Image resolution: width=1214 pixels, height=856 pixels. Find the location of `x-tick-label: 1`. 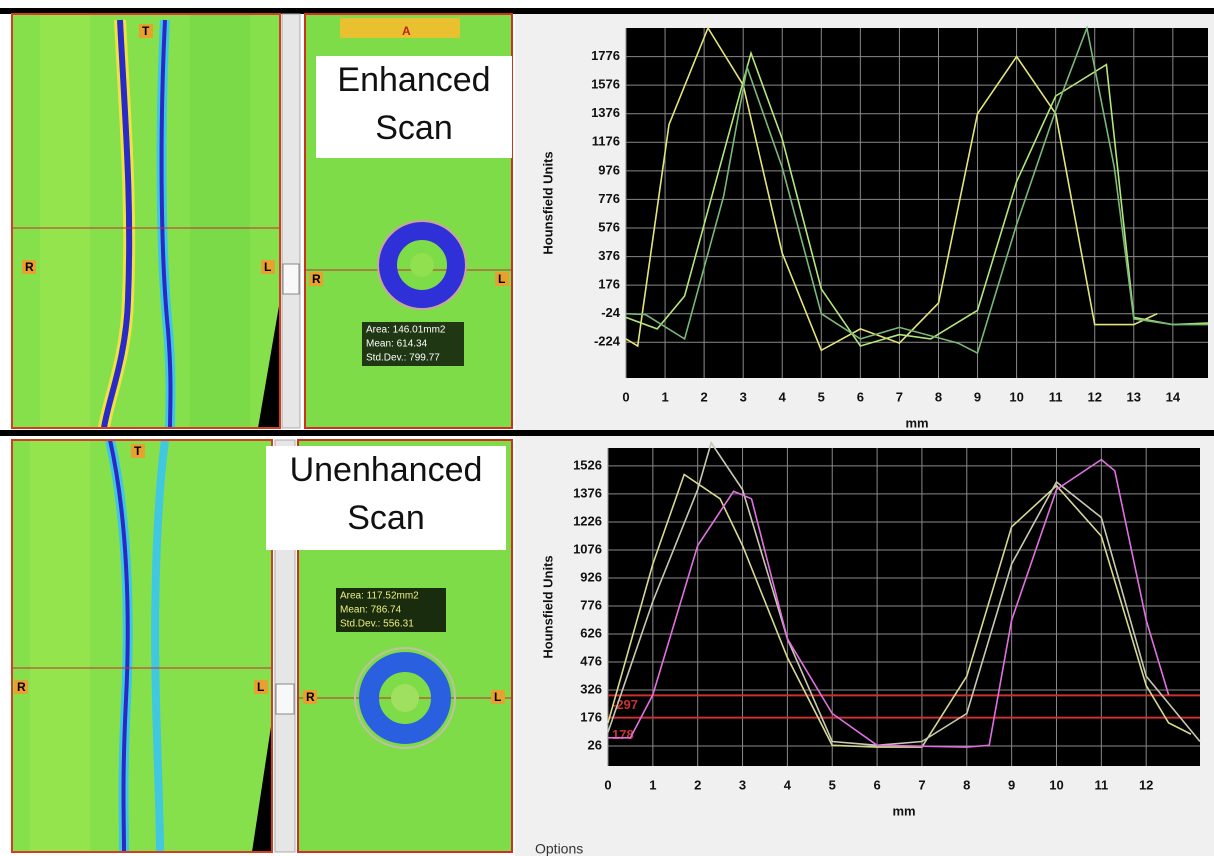

x-tick-label: 1 is located at coordinates (652, 784).